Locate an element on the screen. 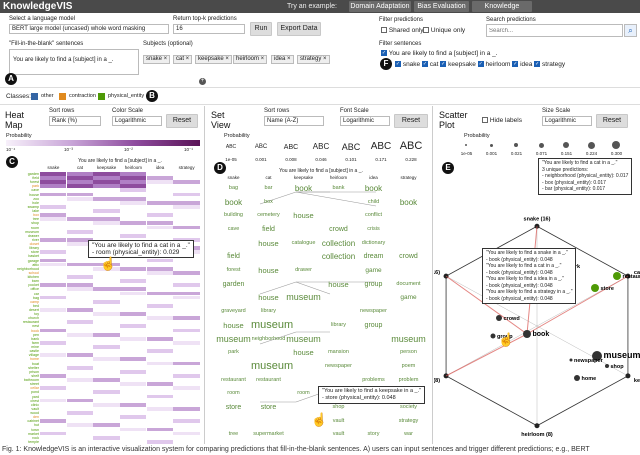  setview-word: cemetery is located at coordinates (268, 215).